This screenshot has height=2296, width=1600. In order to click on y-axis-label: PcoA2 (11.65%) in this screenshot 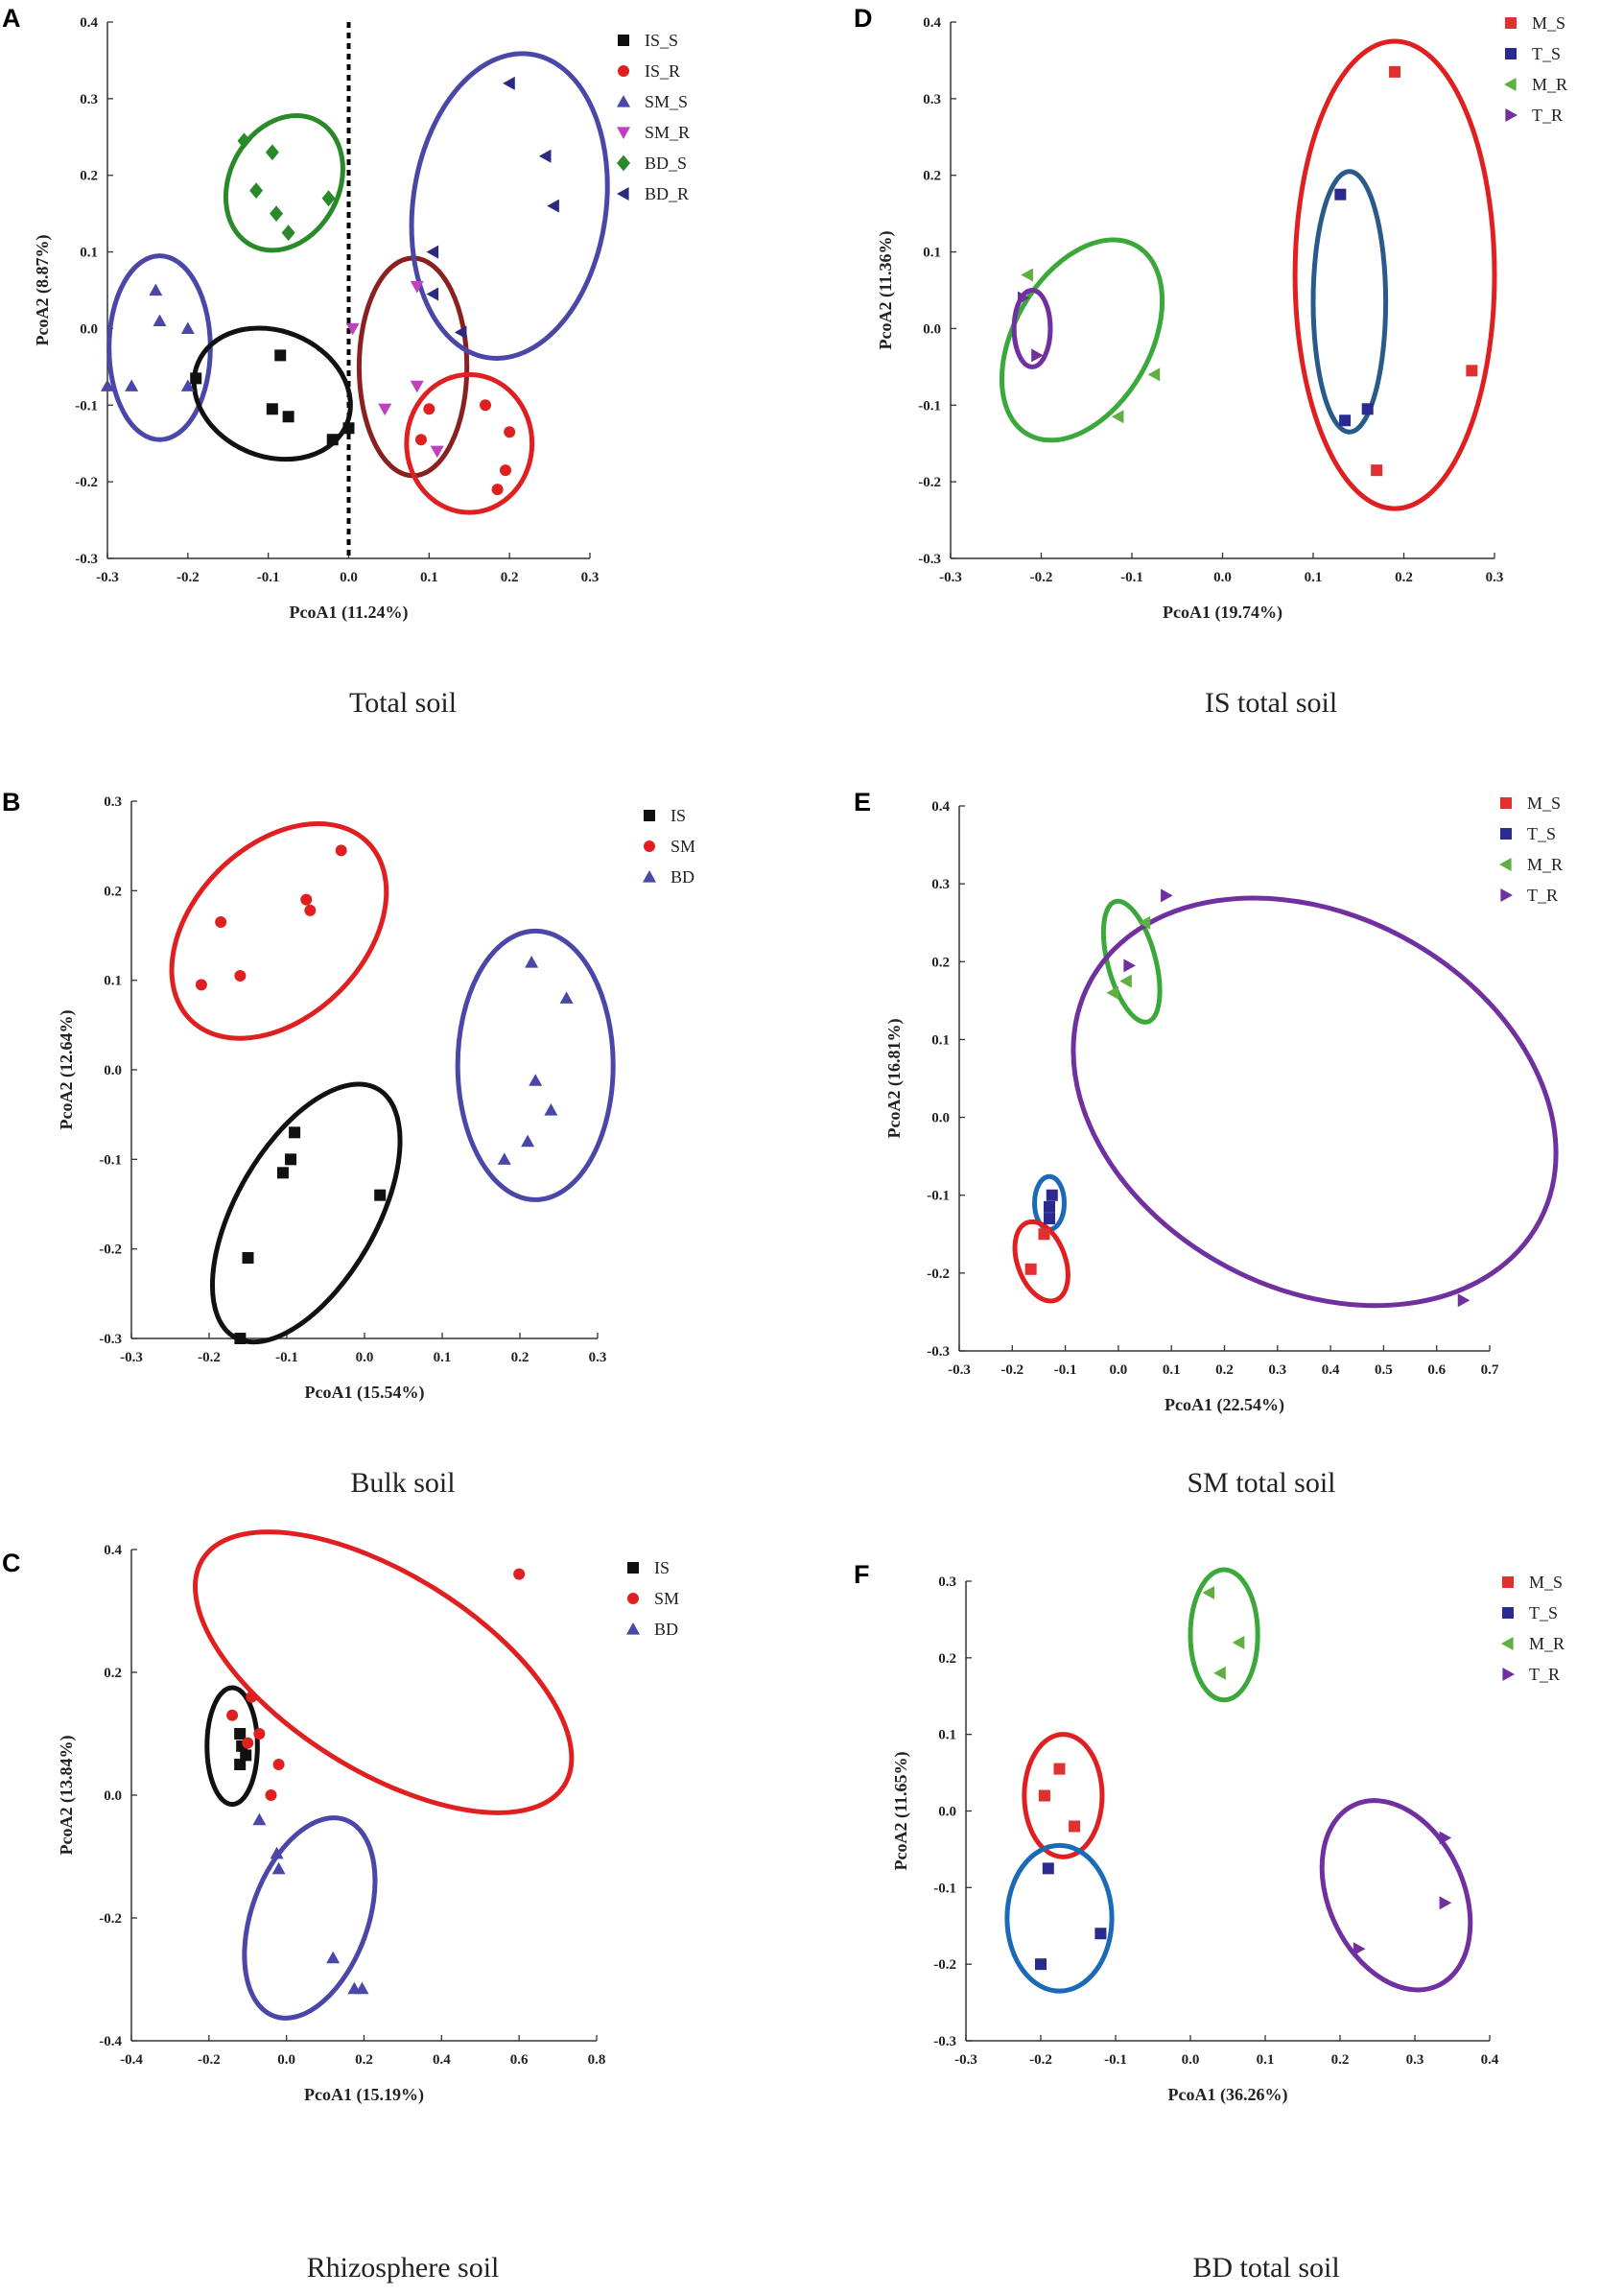, I will do `click(901, 1811)`.